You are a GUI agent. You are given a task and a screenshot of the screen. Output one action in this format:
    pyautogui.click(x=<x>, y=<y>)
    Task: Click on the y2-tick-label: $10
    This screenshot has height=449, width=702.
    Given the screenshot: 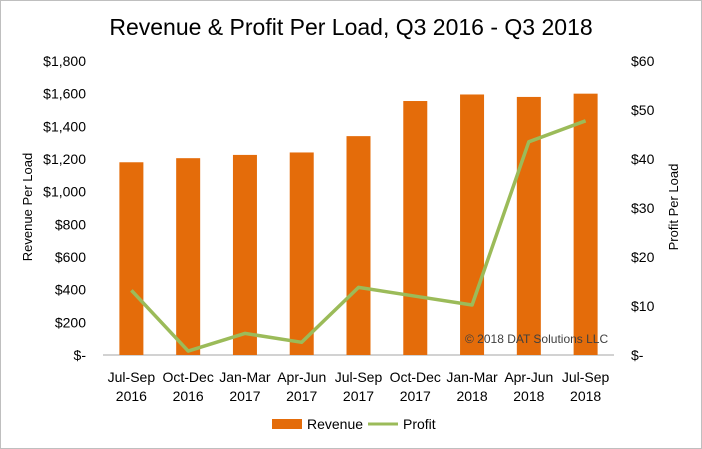 What is the action you would take?
    pyautogui.click(x=643, y=306)
    